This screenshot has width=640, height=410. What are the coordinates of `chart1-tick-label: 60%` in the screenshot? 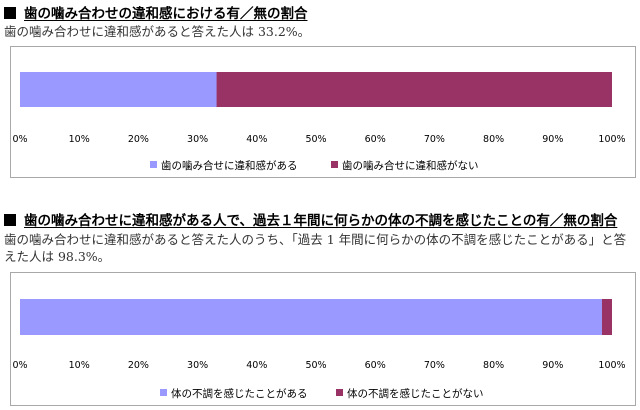 It's located at (375, 139).